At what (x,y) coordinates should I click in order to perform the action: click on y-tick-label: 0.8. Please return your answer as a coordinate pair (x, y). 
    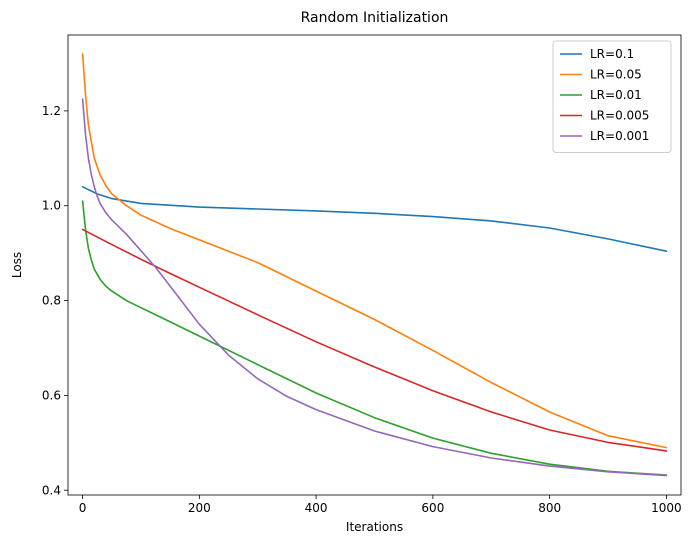
    Looking at the image, I should click on (51, 301).